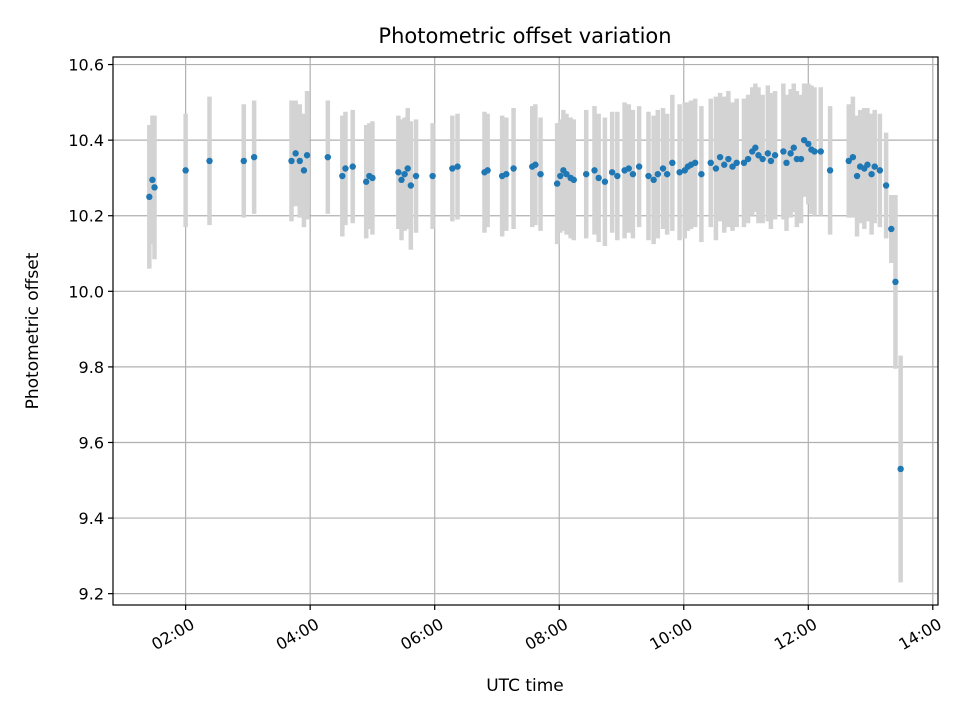 The image size is (960, 720). What do you see at coordinates (86, 291) in the screenshot?
I see `y-tick-label: 10.0` at bounding box center [86, 291].